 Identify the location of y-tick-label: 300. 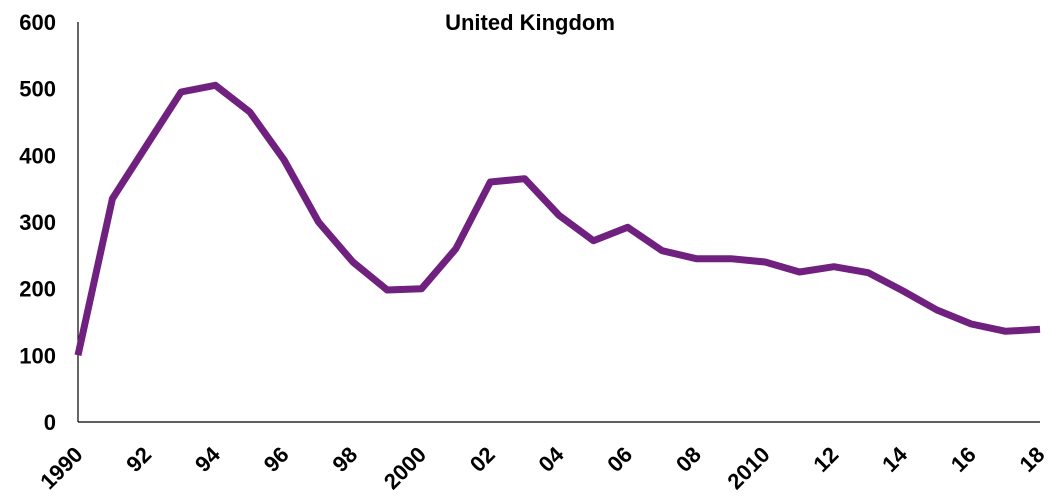
(37, 222).